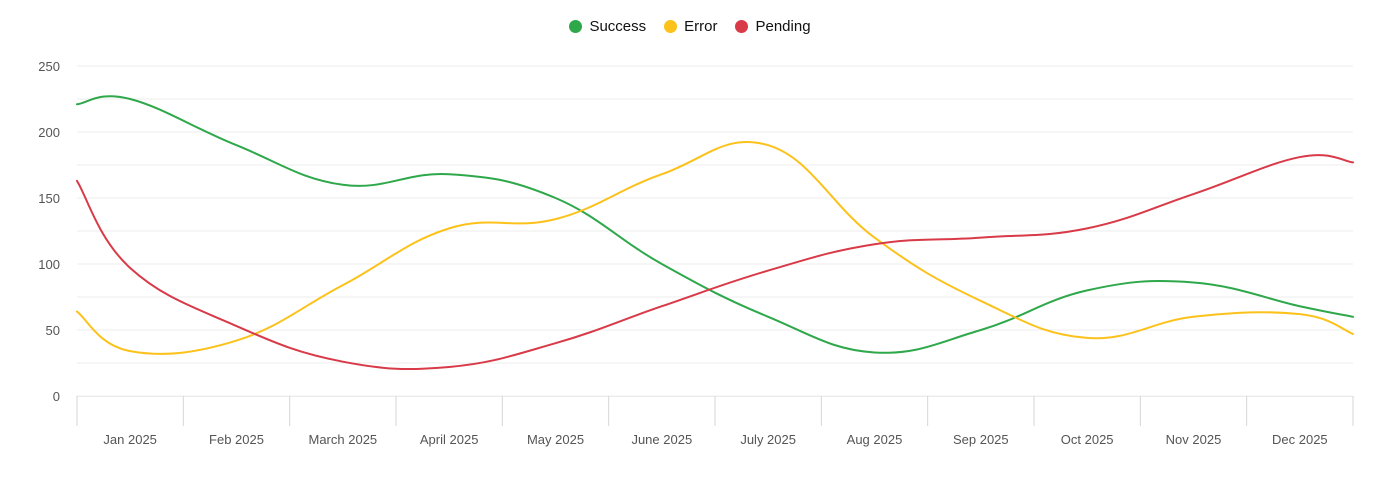 Image resolution: width=1380 pixels, height=477 pixels. What do you see at coordinates (49, 231) in the screenshot?
I see `y-axis-labels: 0 50 100 150 200 250` at bounding box center [49, 231].